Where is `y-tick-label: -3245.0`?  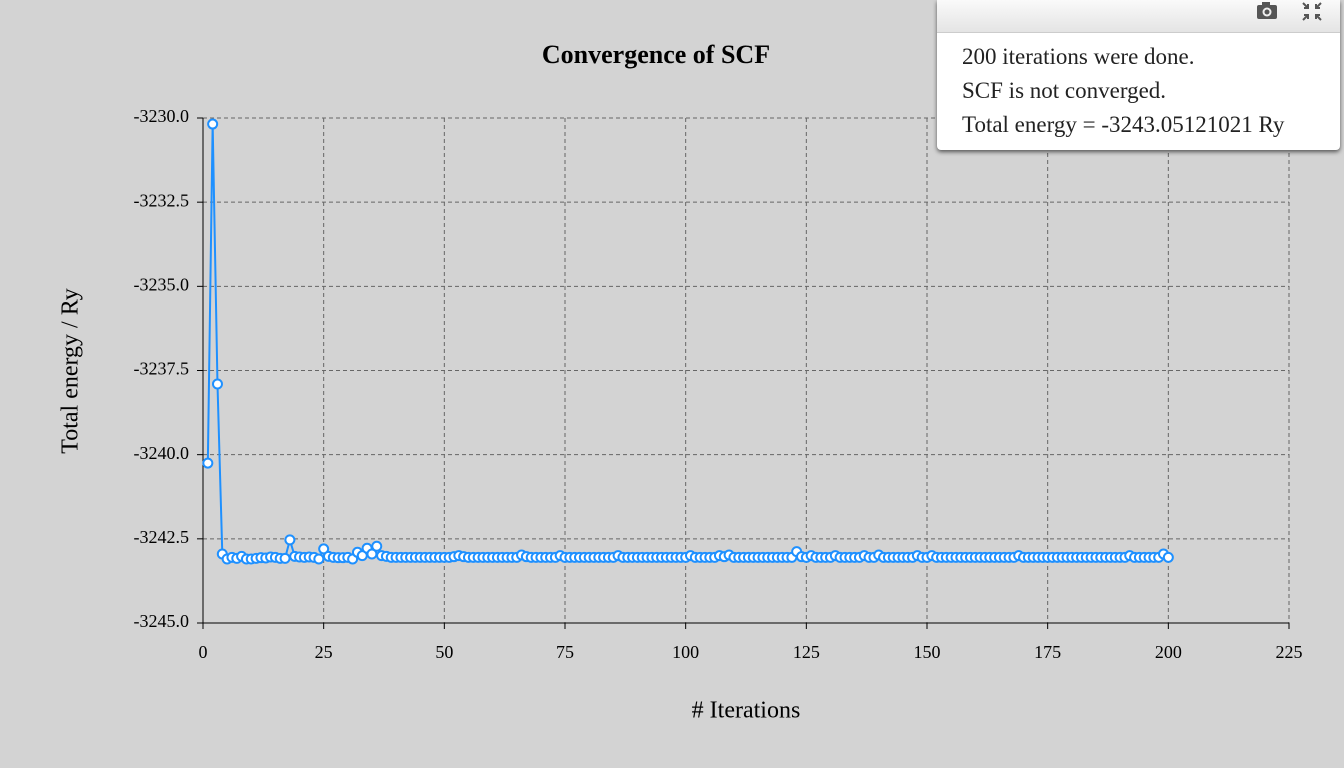
y-tick-label: -3245.0 is located at coordinates (162, 621).